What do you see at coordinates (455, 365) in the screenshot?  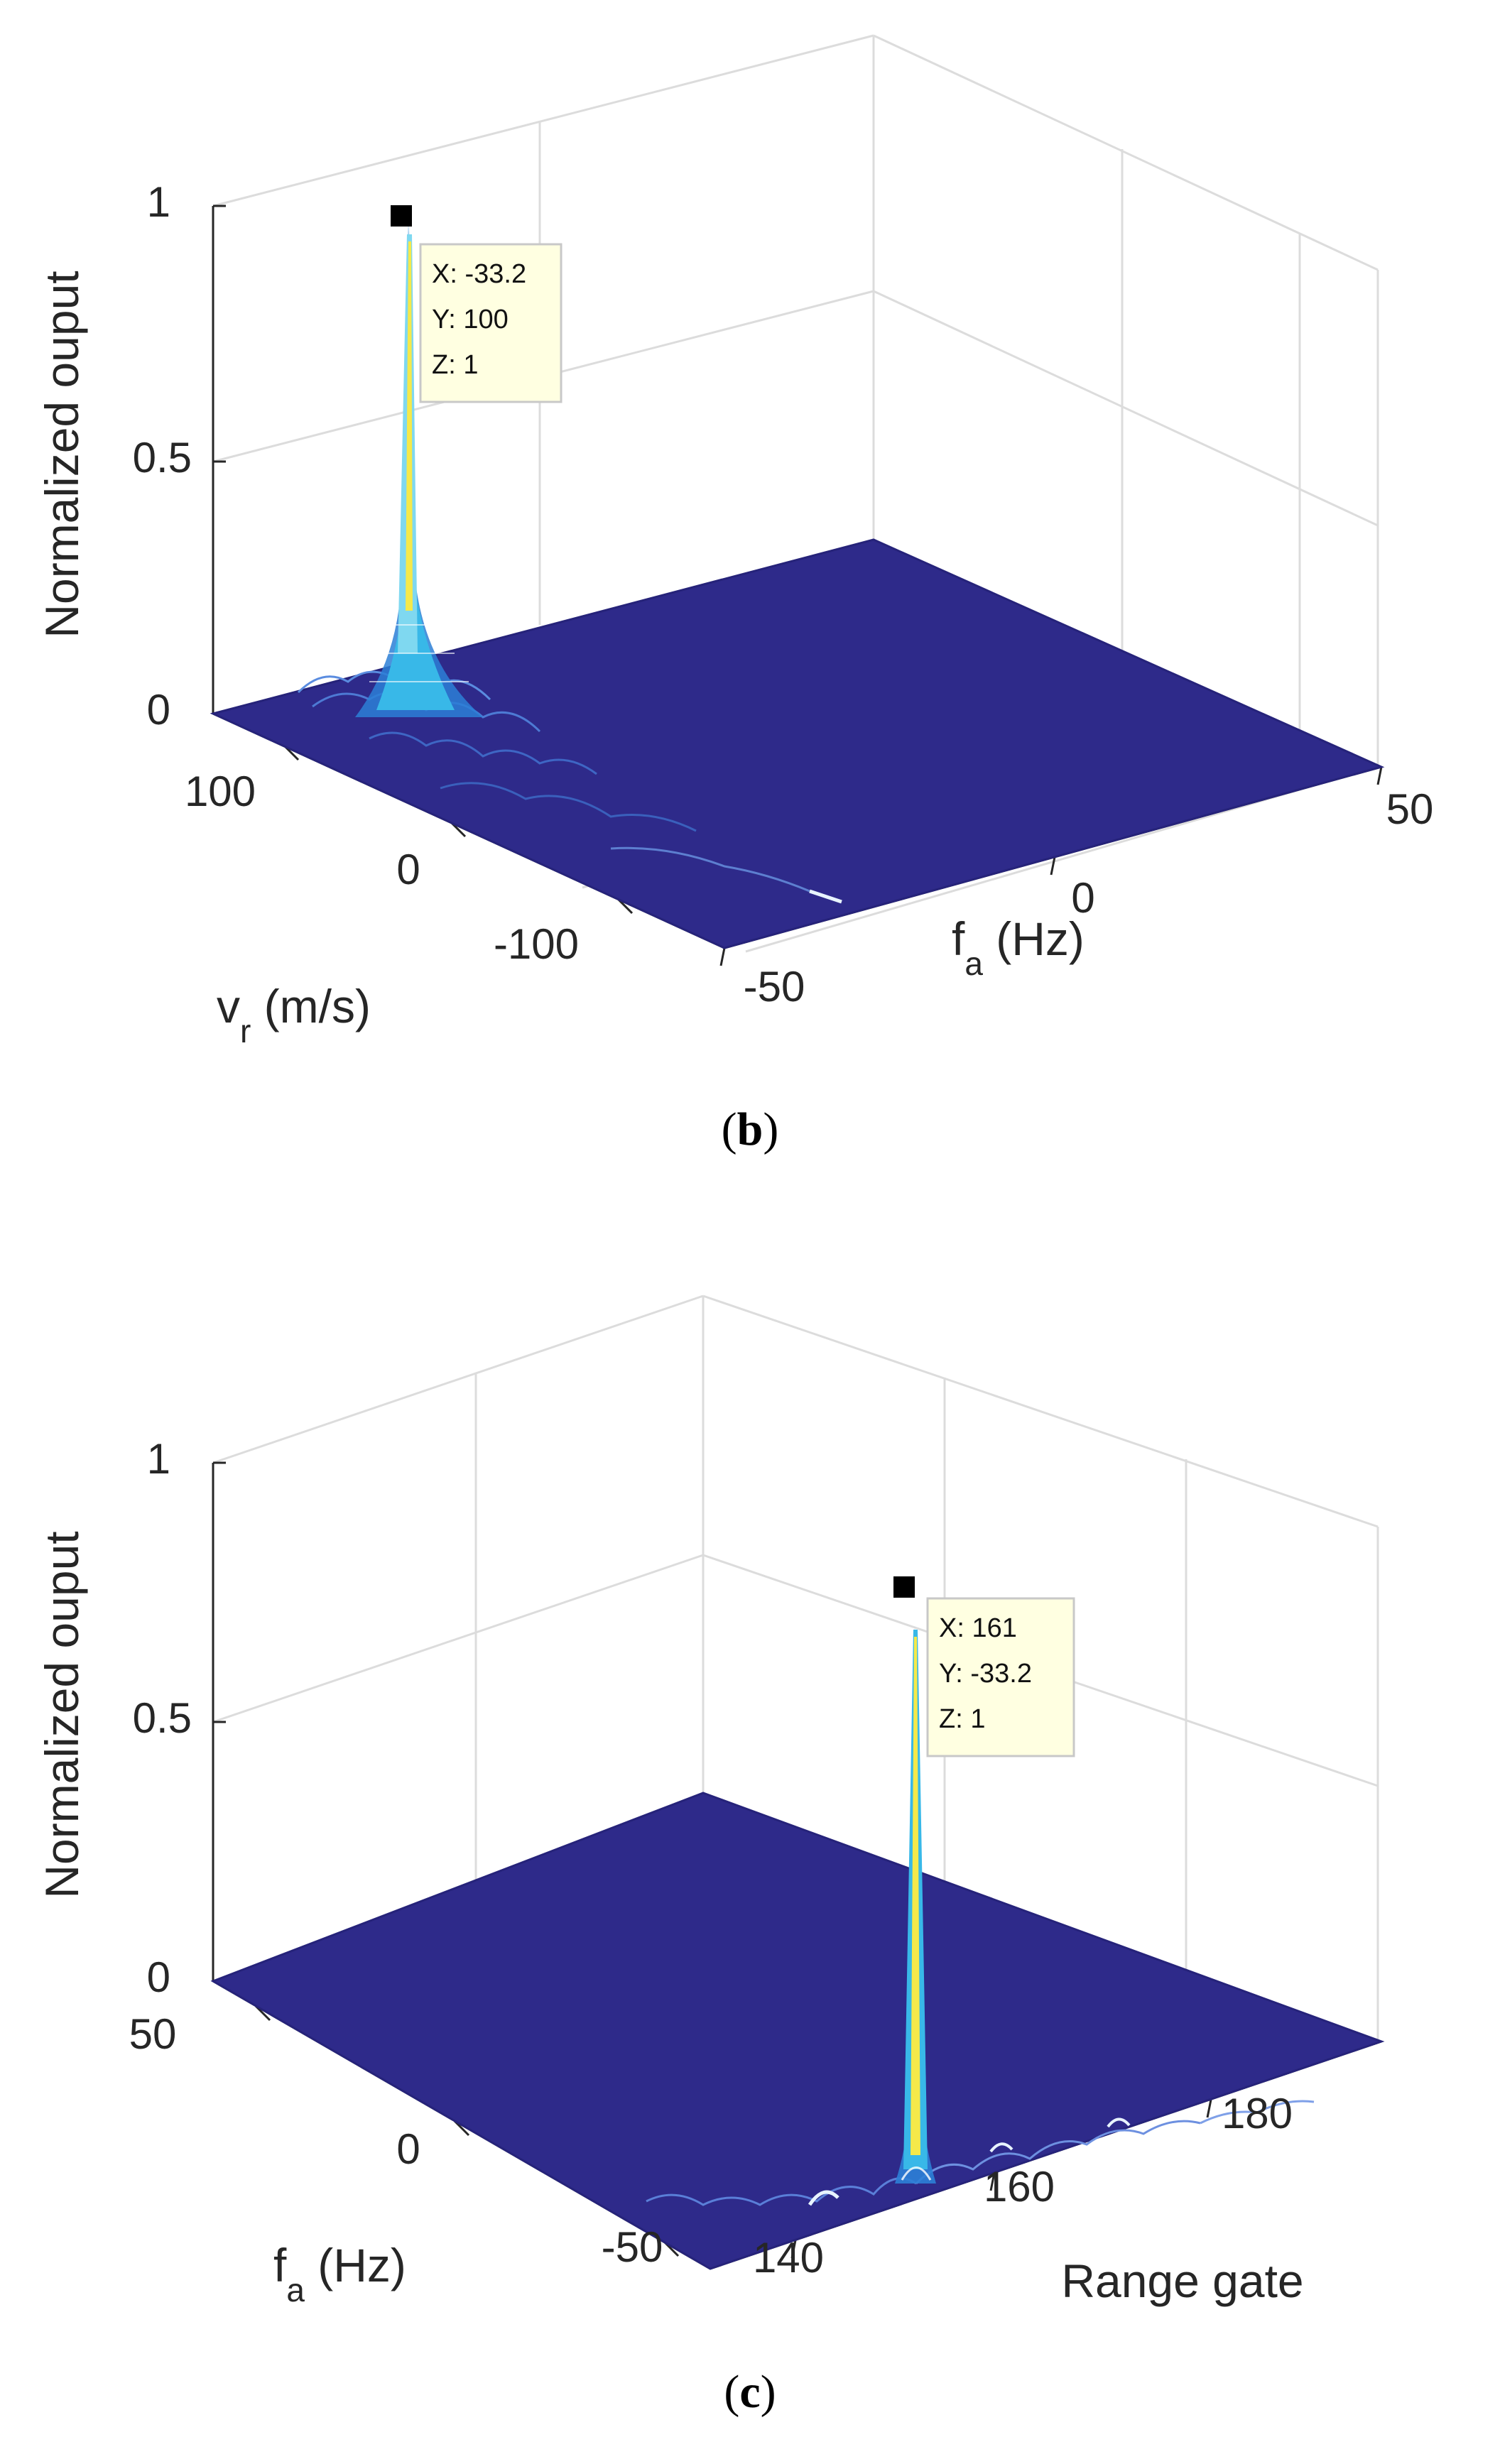 I see `chart-b-datatip-z: Z: 1` at bounding box center [455, 365].